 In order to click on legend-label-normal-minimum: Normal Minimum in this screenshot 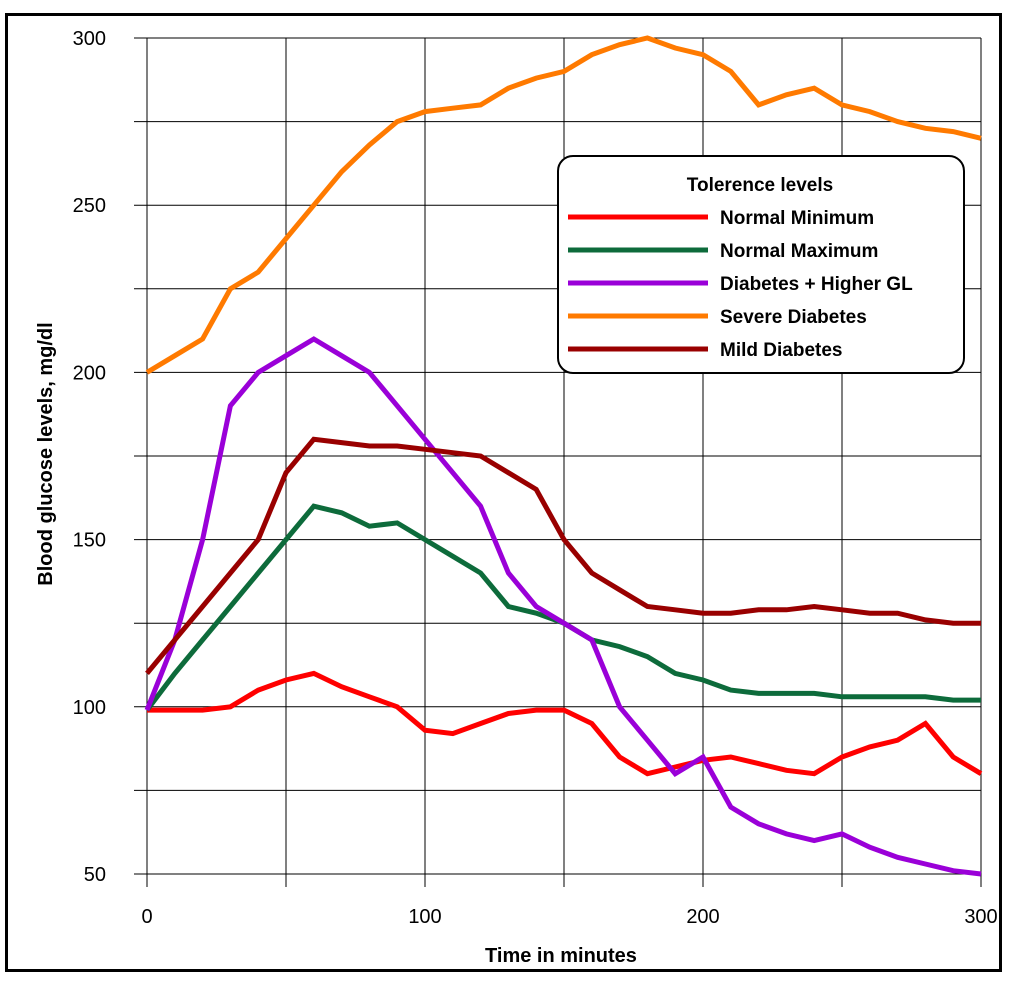, I will do `click(797, 218)`.